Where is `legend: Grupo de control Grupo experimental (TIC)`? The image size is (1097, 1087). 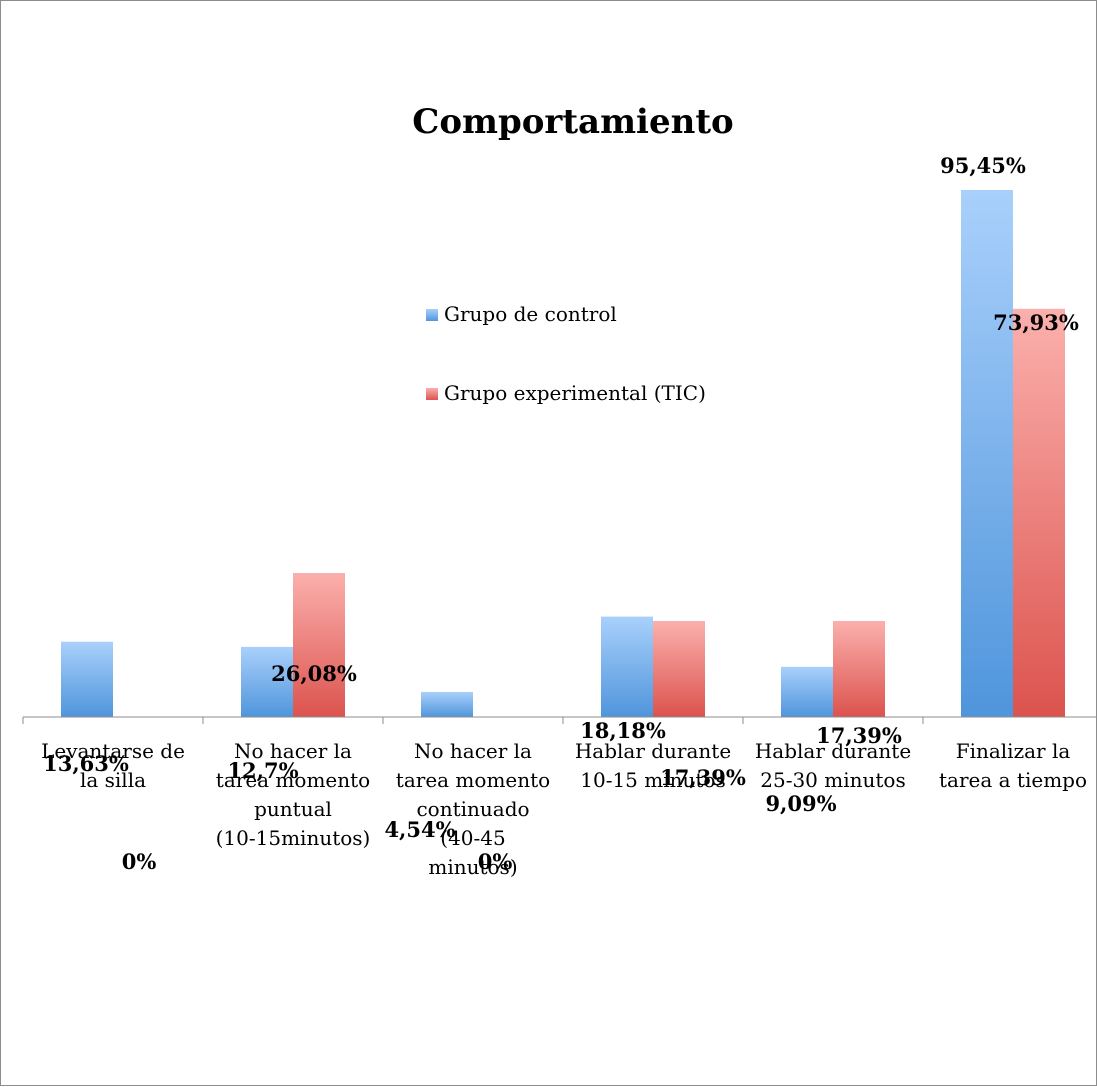
legend: Grupo de control Grupo experimental (TIC) is located at coordinates (566, 353).